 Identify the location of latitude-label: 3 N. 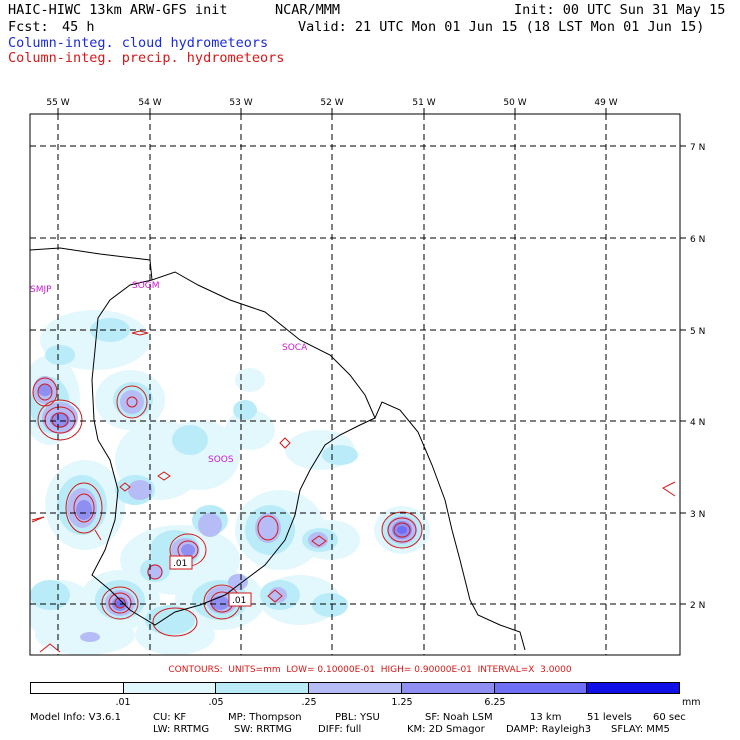
(697, 515).